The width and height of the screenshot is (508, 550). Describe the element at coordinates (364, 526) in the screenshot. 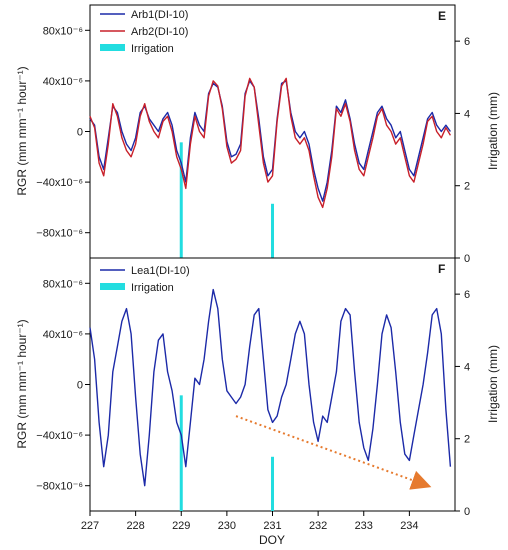

I see `x-tick-label-6: 233` at that location.